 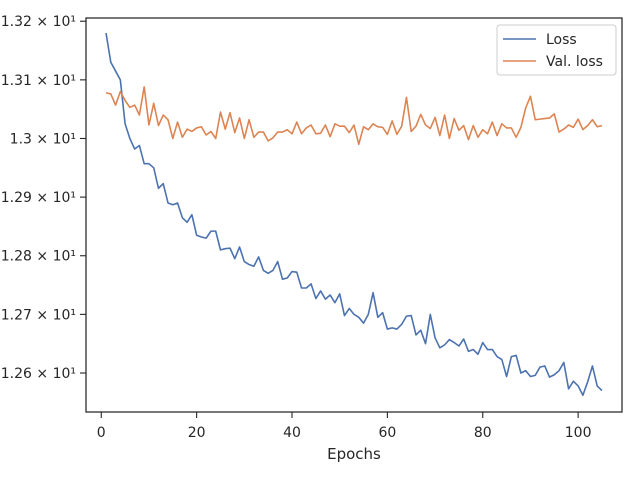 What do you see at coordinates (561, 40) in the screenshot?
I see `legend-label-loss: Loss` at bounding box center [561, 40].